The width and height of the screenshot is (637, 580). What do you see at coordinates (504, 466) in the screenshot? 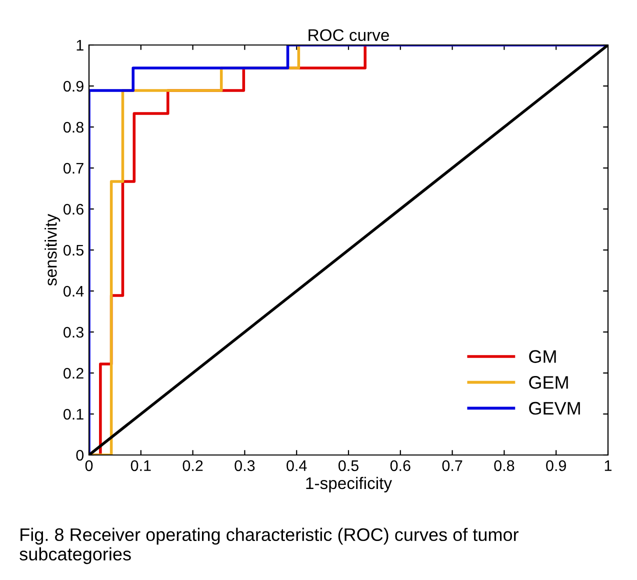
I see `x-tick-label: 0.8` at bounding box center [504, 466].